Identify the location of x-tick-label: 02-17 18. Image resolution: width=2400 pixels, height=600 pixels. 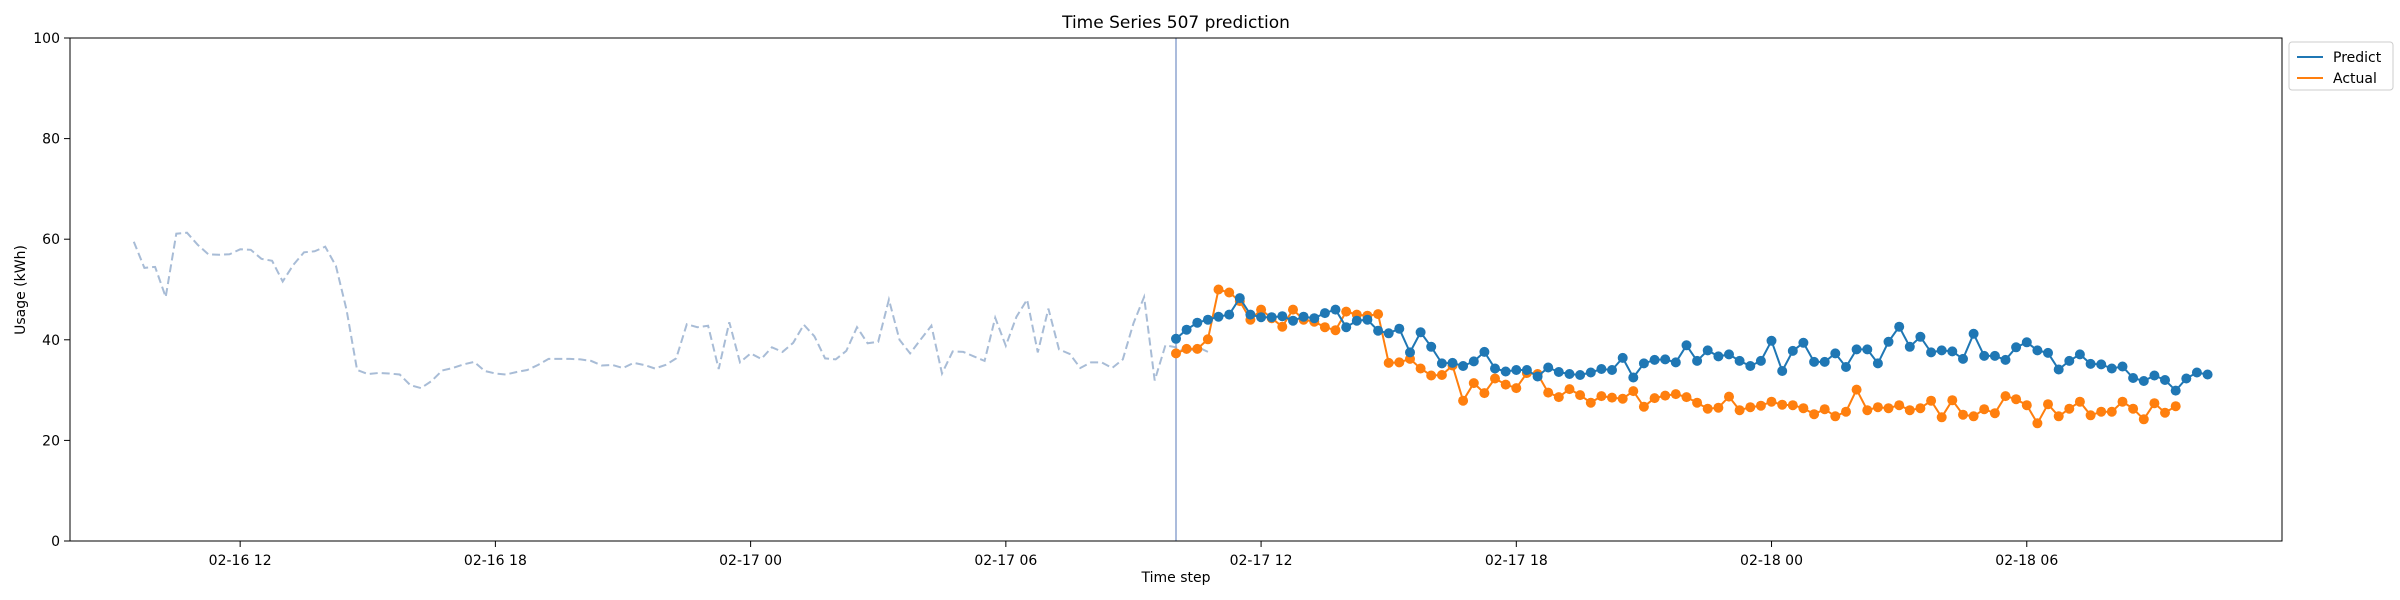
(1516, 561).